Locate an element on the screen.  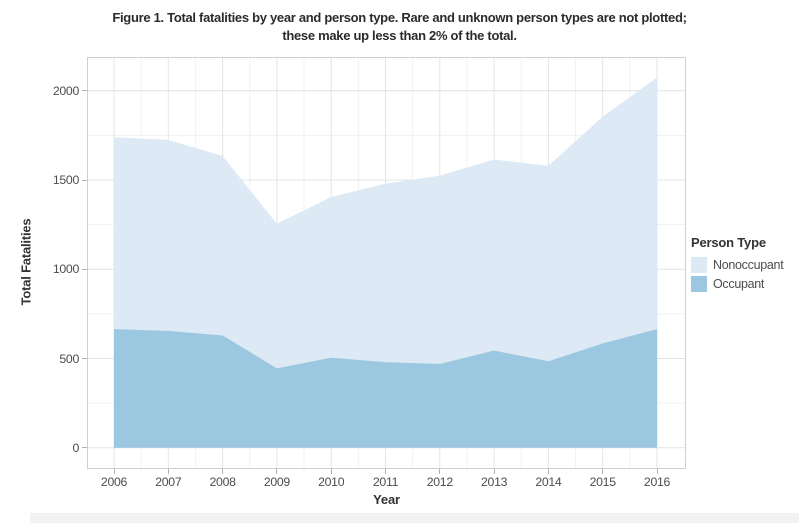
x-tick-label: 2011 is located at coordinates (385, 482).